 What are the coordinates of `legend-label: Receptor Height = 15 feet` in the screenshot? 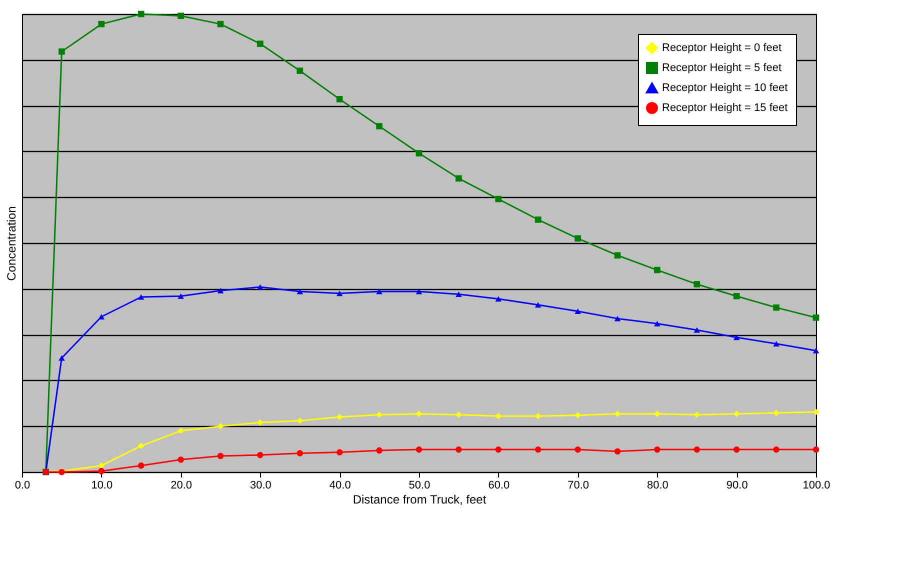 It's located at (725, 108).